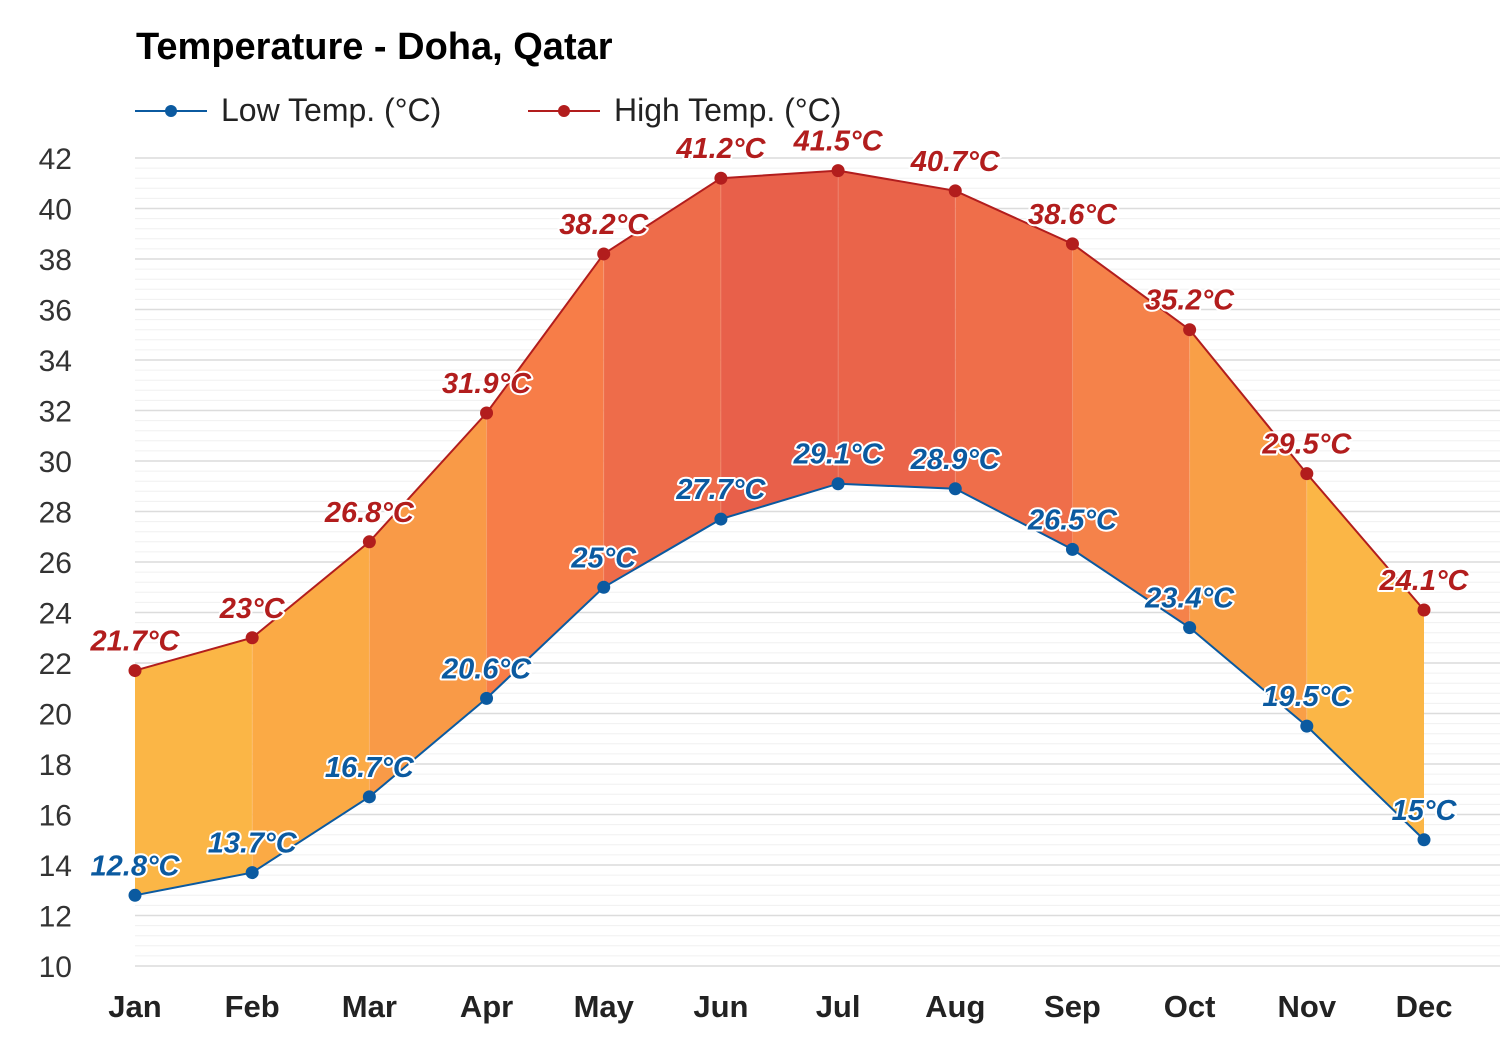 This screenshot has height=1050, width=1500. I want to click on y-tick-label: 20, so click(55, 715).